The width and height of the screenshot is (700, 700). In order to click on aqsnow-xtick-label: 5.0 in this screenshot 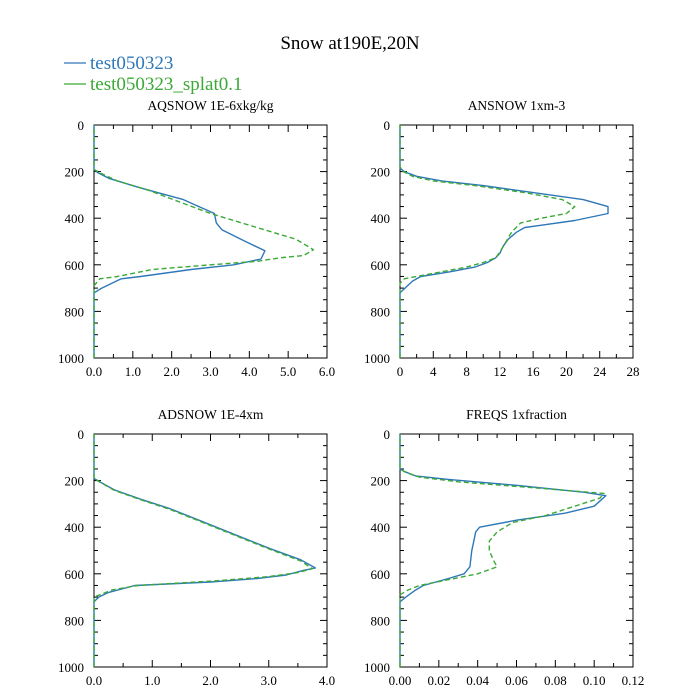, I will do `click(288, 371)`.